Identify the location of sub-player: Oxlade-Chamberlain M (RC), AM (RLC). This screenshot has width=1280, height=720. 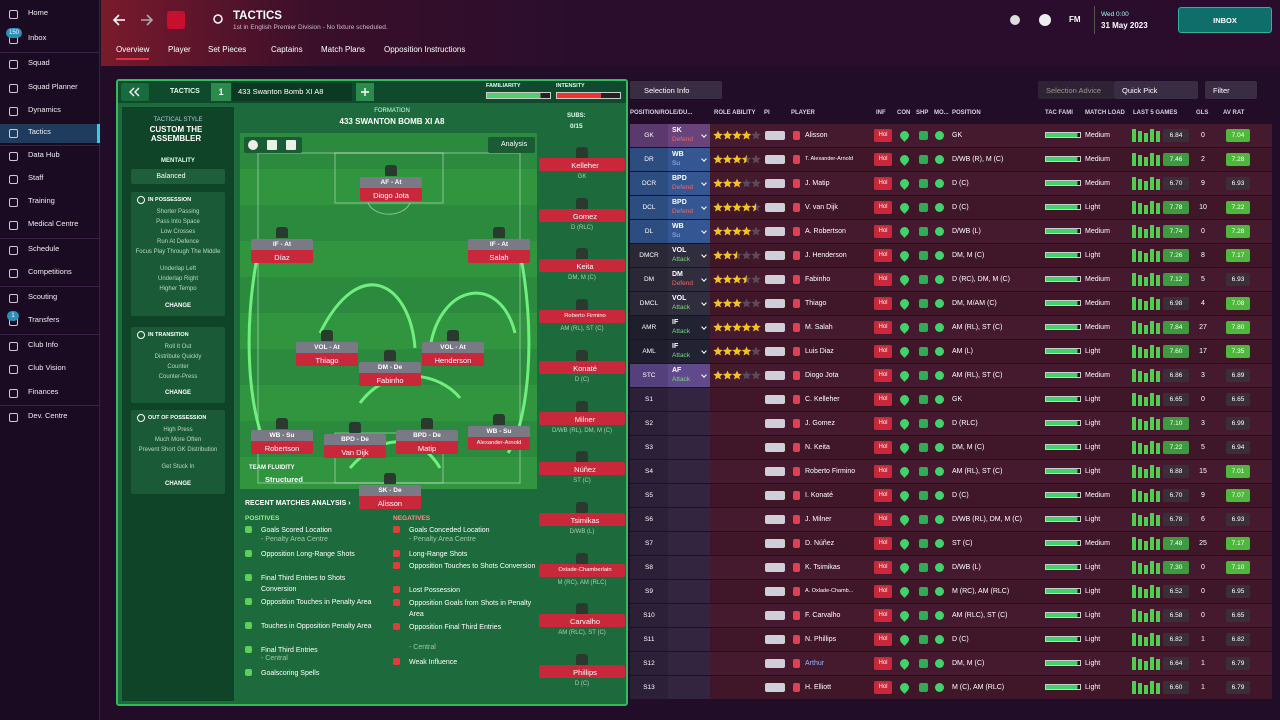
(582, 576).